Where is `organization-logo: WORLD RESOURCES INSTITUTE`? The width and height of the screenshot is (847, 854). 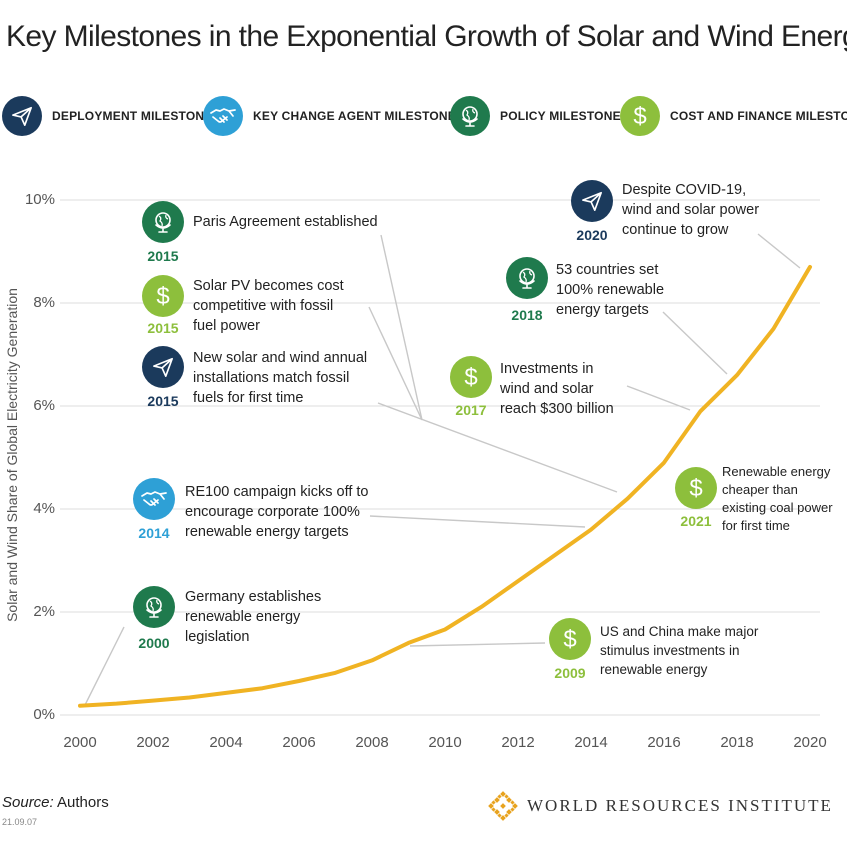 organization-logo: WORLD RESOURCES INSTITUTE is located at coordinates (660, 806).